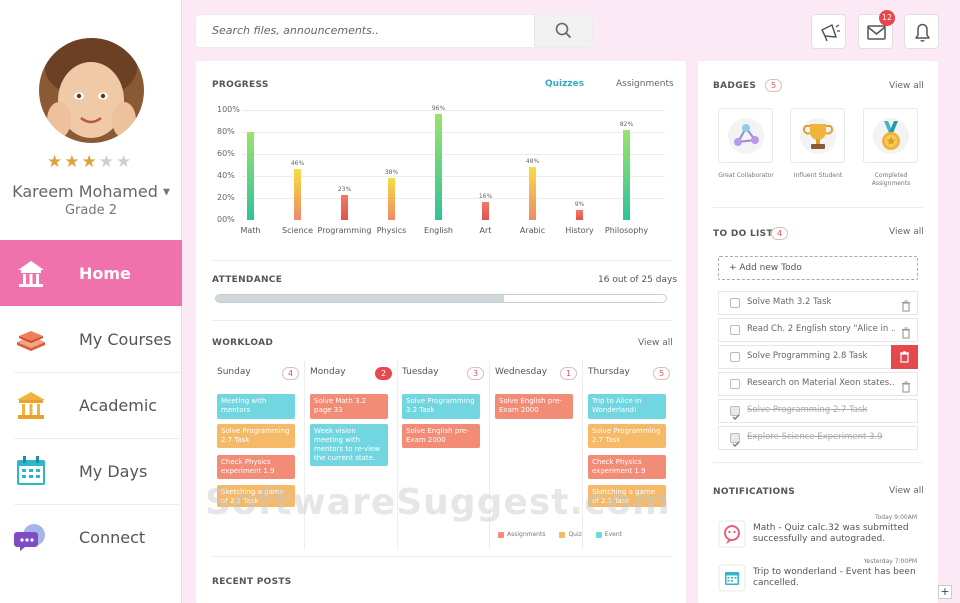  I want to click on announcements-button, so click(828, 31).